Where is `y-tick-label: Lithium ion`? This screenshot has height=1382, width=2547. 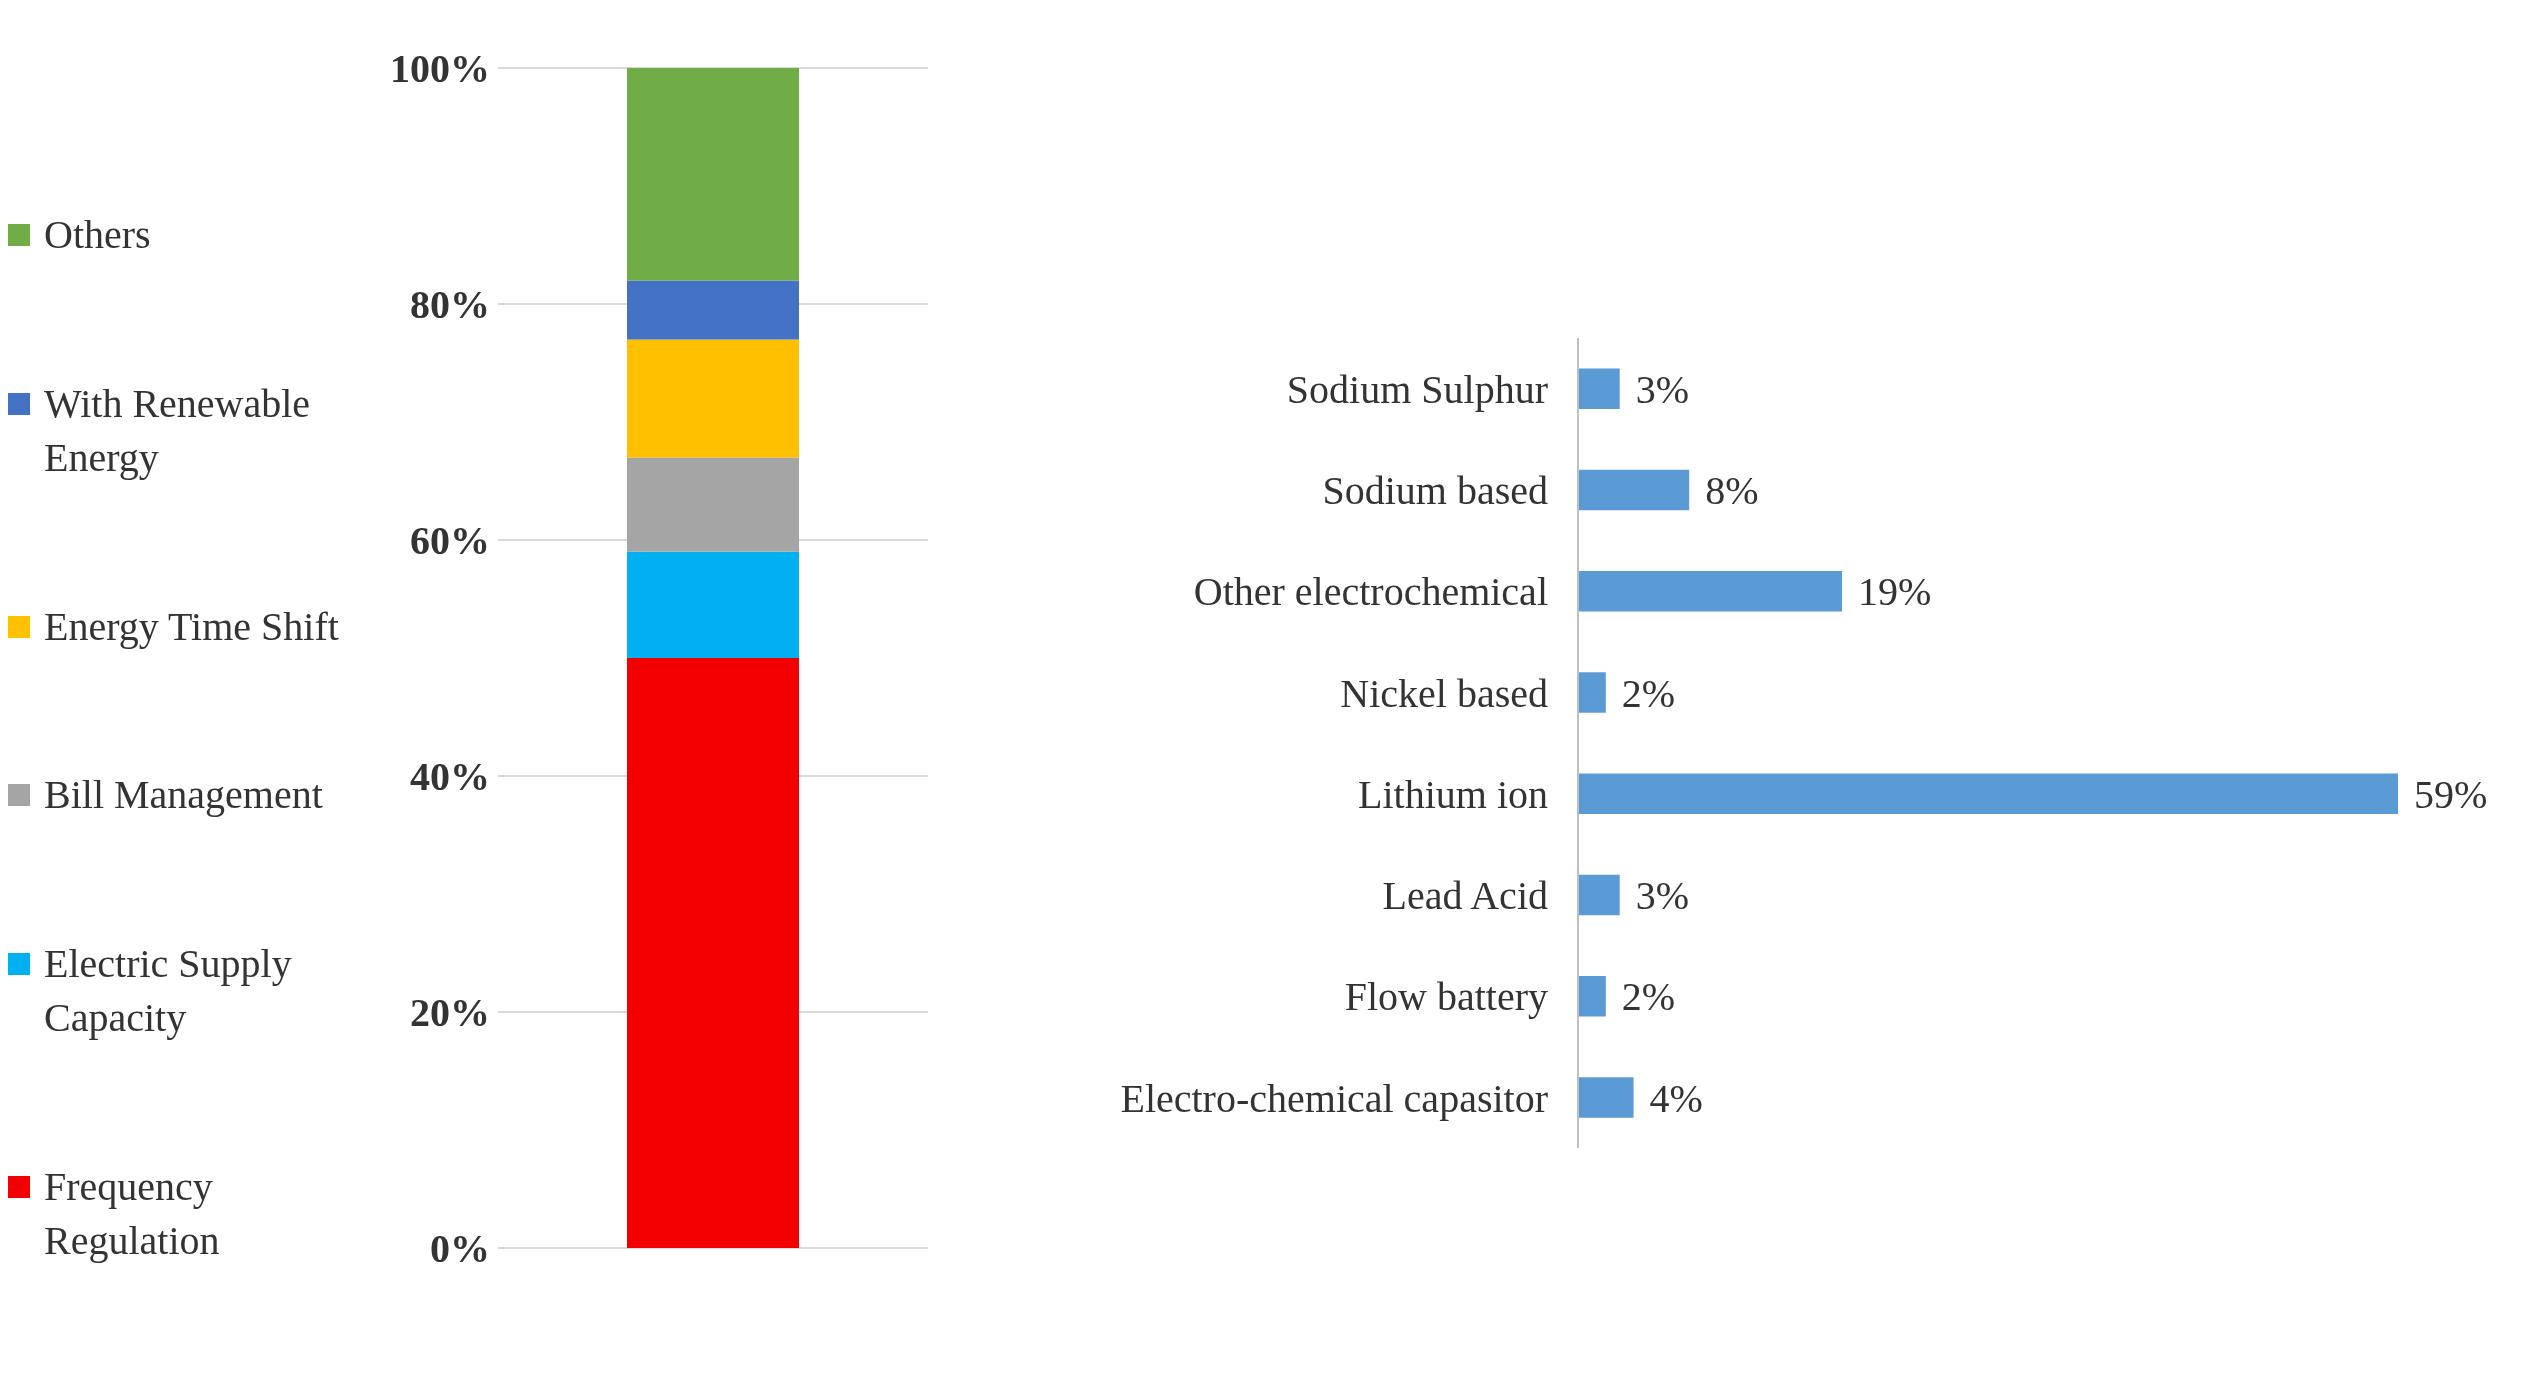
y-tick-label: Lithium ion is located at coordinates (1453, 794).